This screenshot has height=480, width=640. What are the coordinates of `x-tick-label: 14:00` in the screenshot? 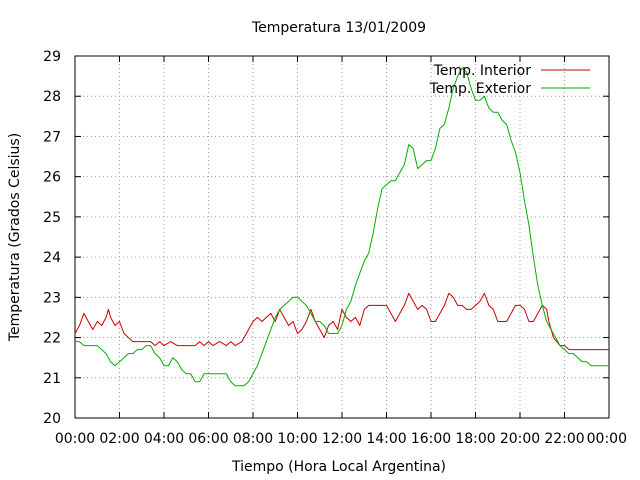 It's located at (386, 439).